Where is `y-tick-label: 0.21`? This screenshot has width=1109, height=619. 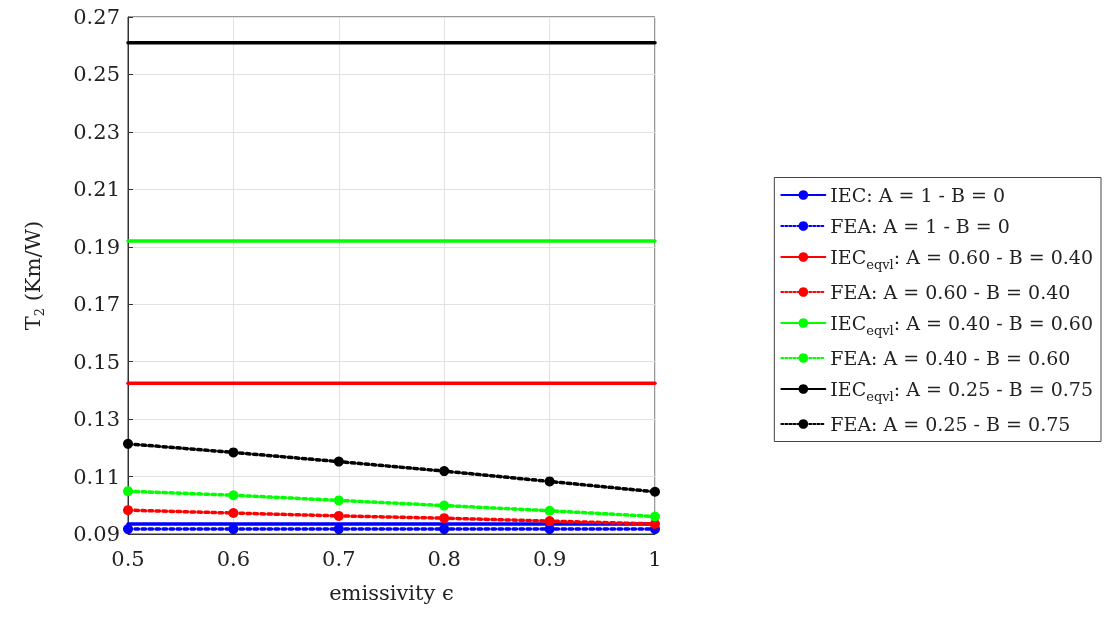 y-tick-label: 0.21 is located at coordinates (96, 189).